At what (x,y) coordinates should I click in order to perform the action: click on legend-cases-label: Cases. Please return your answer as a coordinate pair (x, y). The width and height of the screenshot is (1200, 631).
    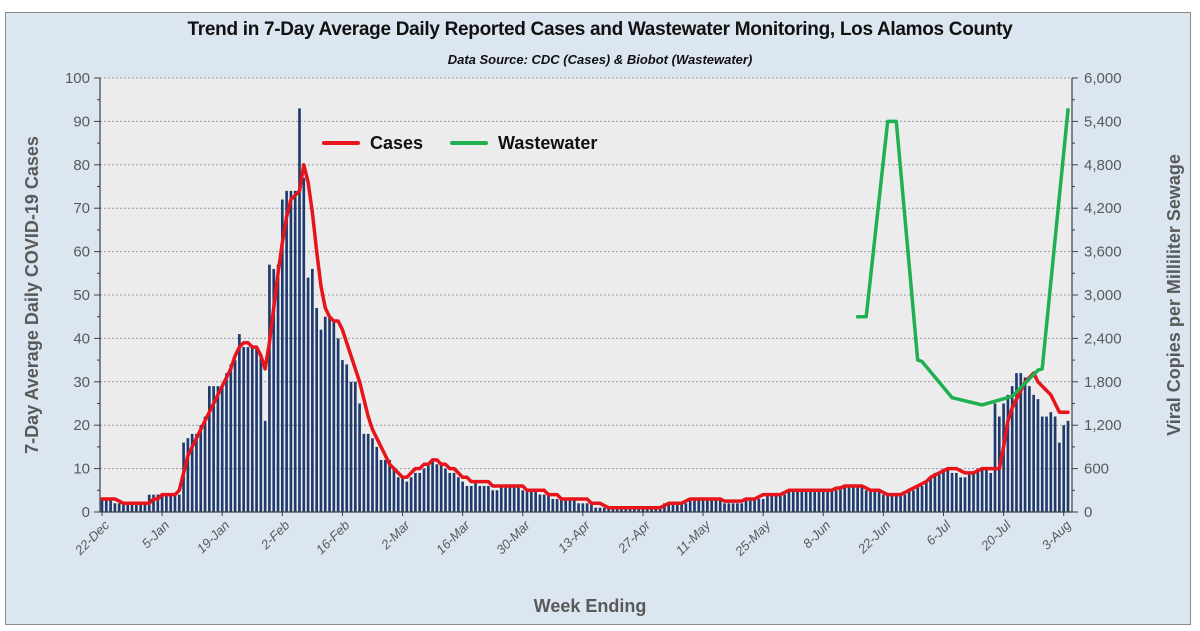
    Looking at the image, I should click on (396, 143).